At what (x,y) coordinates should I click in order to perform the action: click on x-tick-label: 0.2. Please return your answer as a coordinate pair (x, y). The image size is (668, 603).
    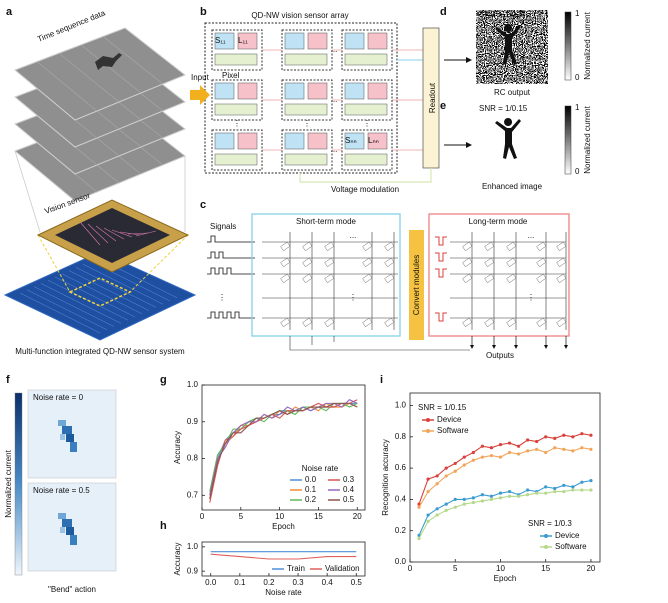
    Looking at the image, I should click on (269, 582).